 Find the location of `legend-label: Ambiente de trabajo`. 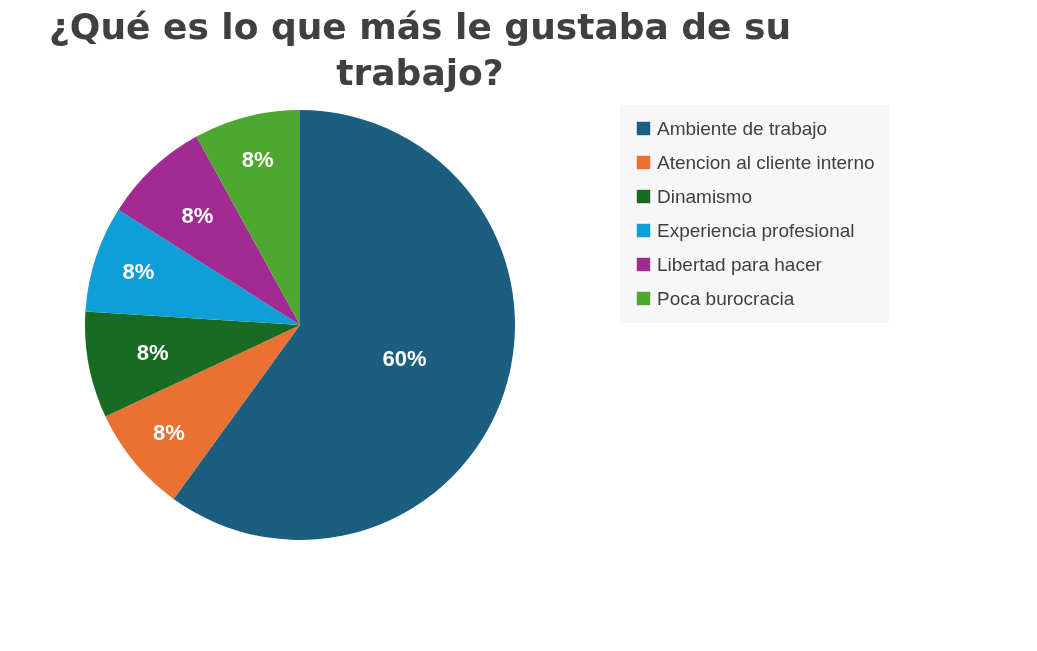

legend-label: Ambiente de trabajo is located at coordinates (742, 128).